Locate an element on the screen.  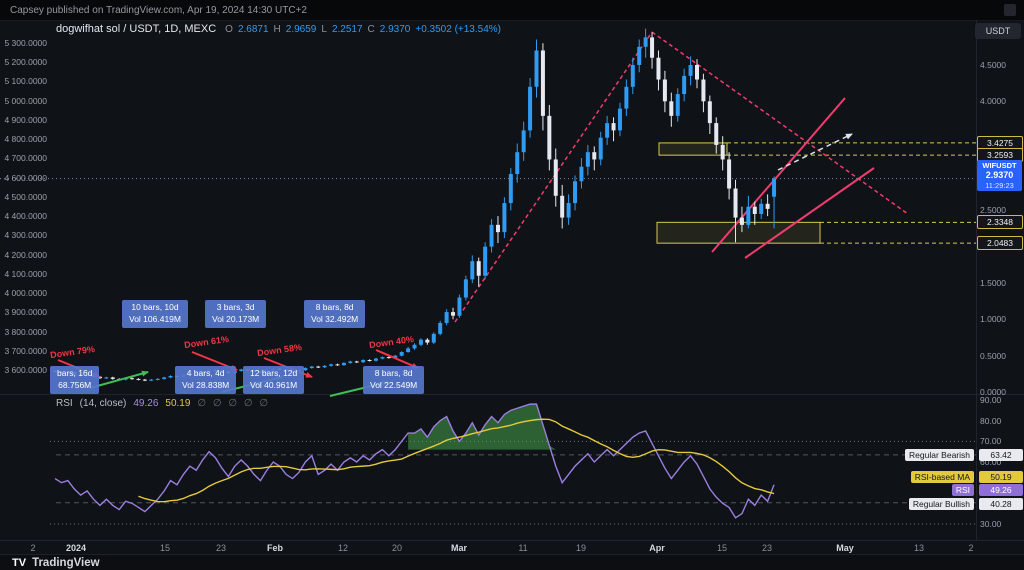
currency-toggle-button: USDT is located at coordinates (998, 31).